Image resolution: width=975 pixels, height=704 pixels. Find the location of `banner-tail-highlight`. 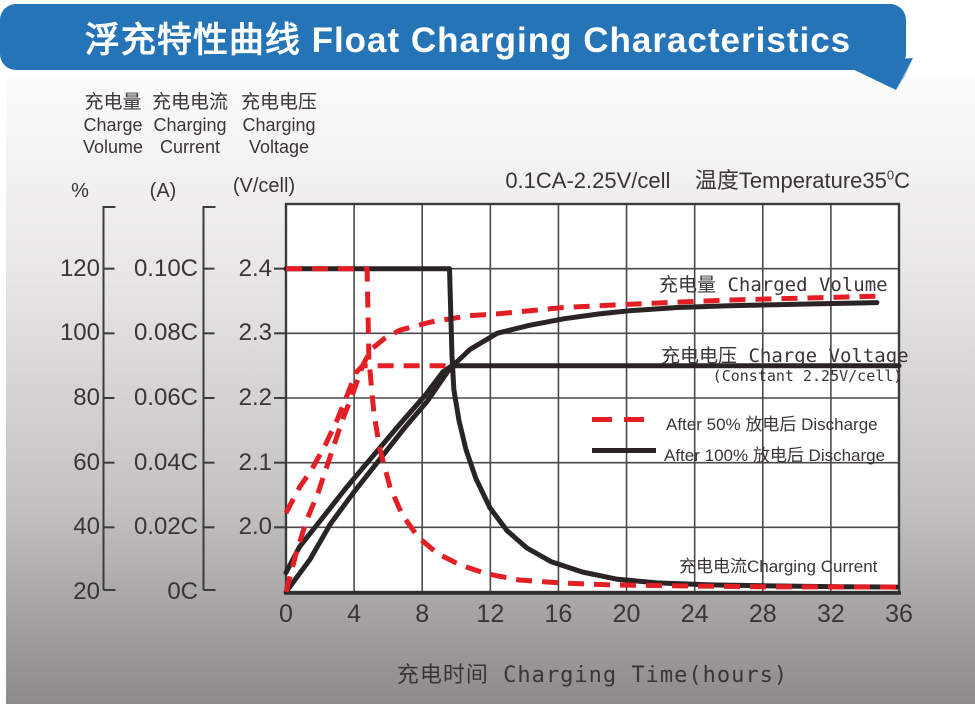

banner-tail-highlight is located at coordinates (904, 74).